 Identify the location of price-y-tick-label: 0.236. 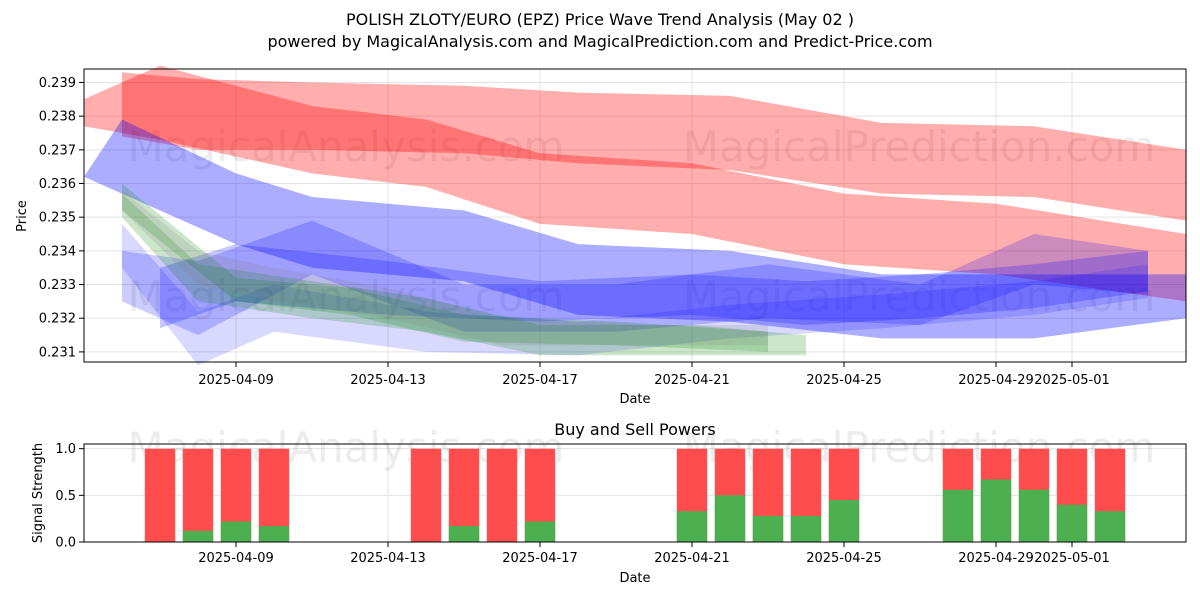
(57, 184).